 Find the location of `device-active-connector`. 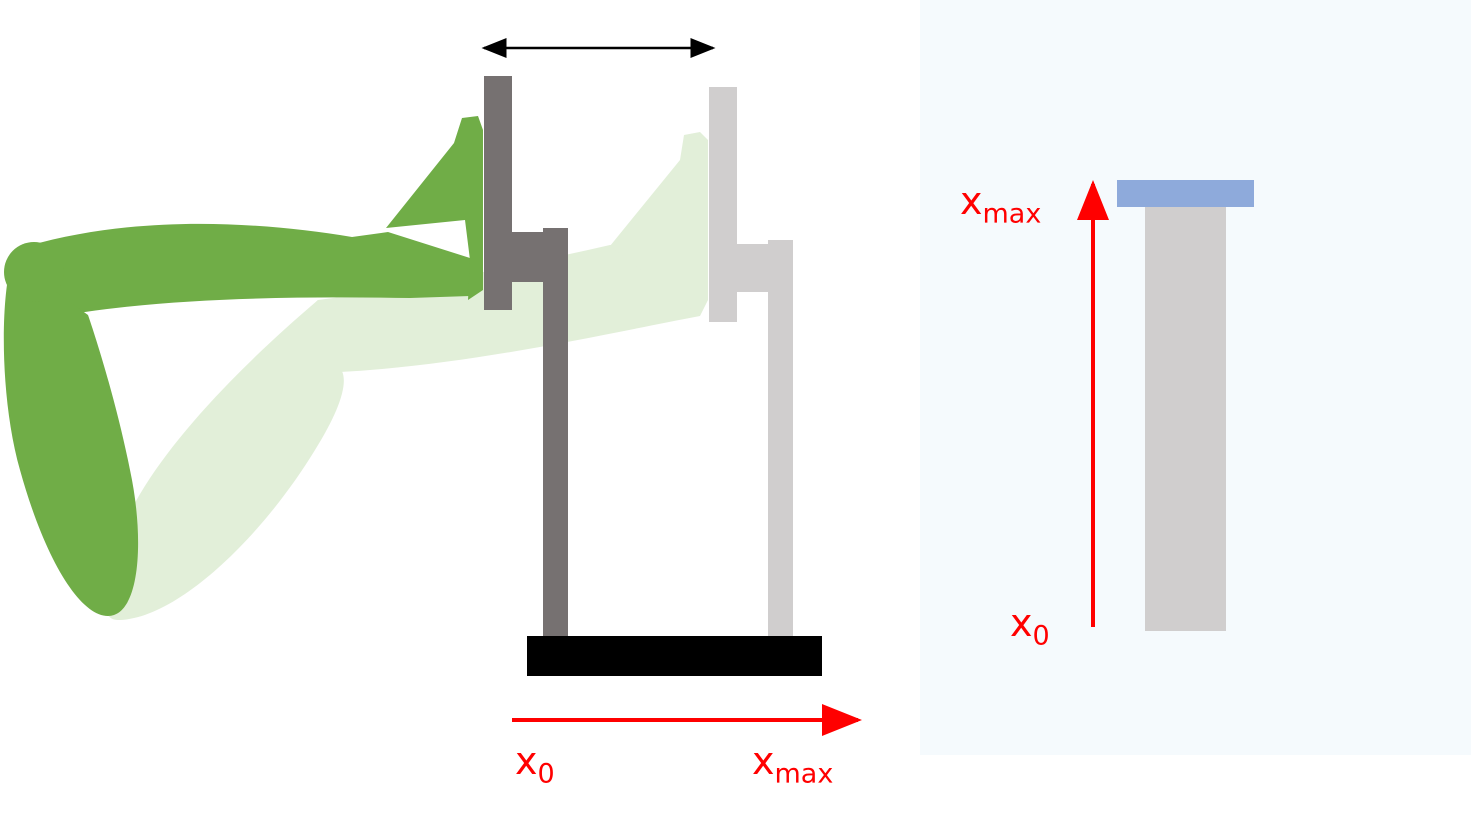

device-active-connector is located at coordinates (529, 257).